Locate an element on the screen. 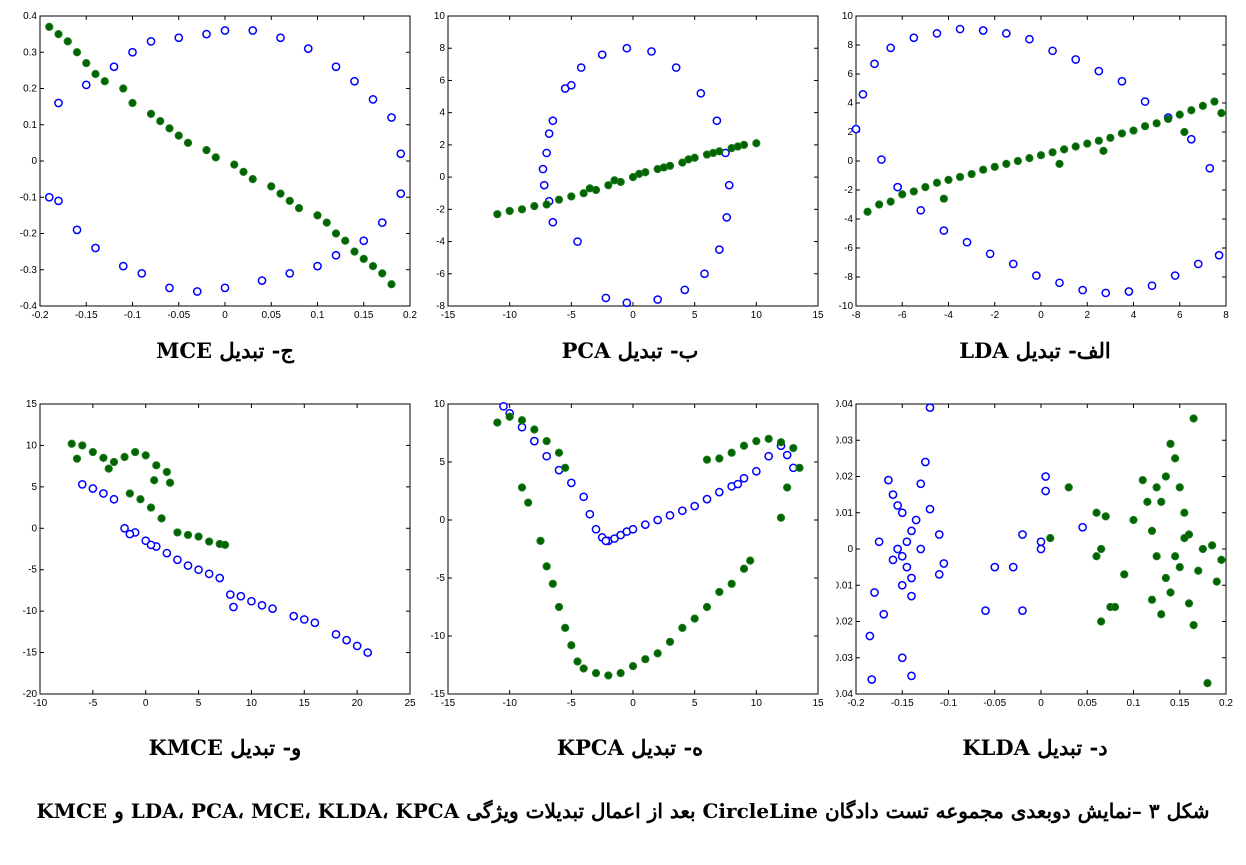 The image size is (1246, 865). y-tick-label: 15 is located at coordinates (32, 404).